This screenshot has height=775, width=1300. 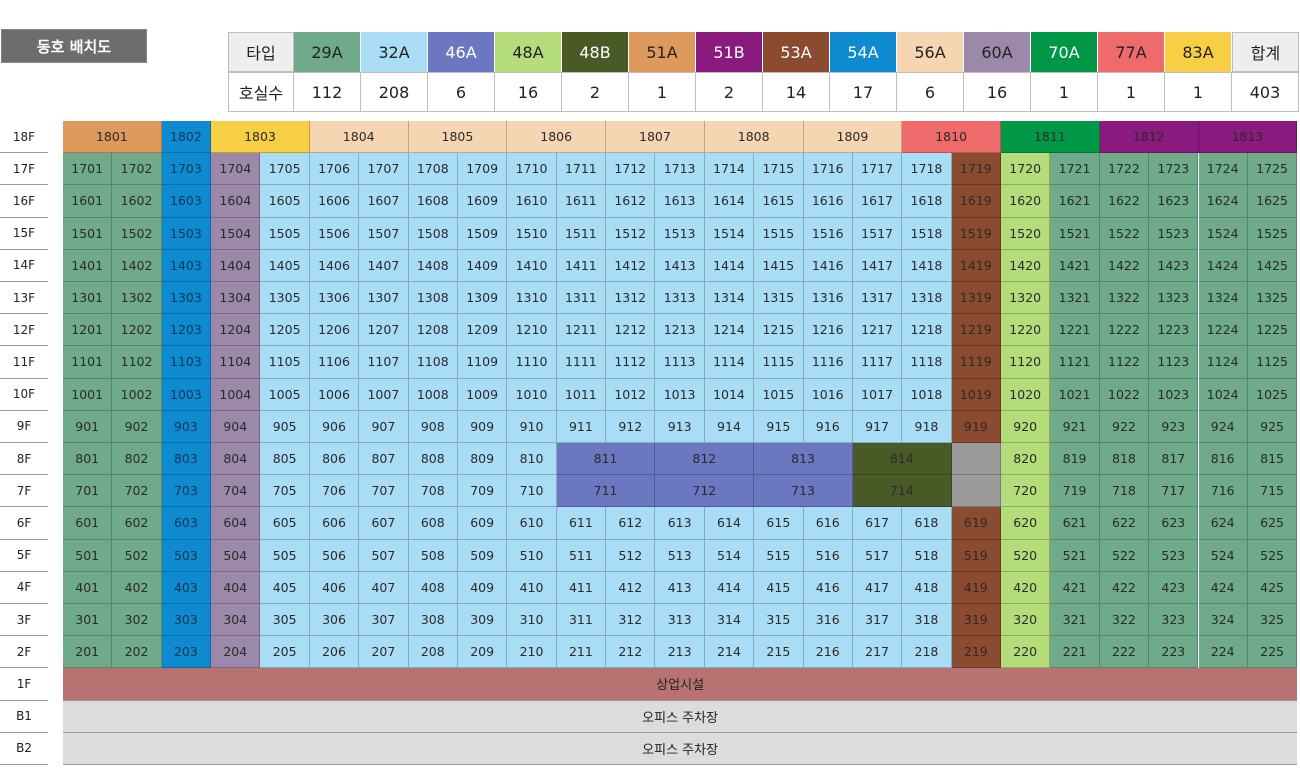 I want to click on unit-1625: 1625, so click(x=1272, y=201).